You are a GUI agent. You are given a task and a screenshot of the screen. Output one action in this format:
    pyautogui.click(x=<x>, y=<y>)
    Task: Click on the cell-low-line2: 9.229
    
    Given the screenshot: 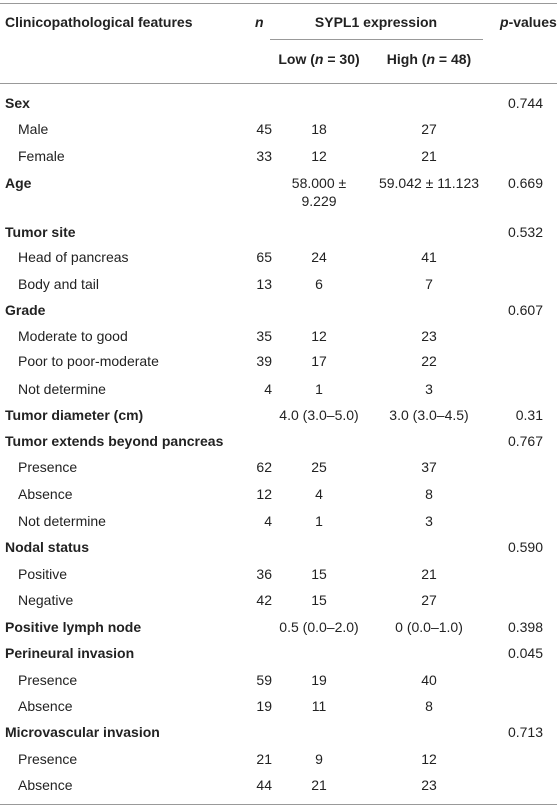 What is the action you would take?
    pyautogui.click(x=319, y=201)
    